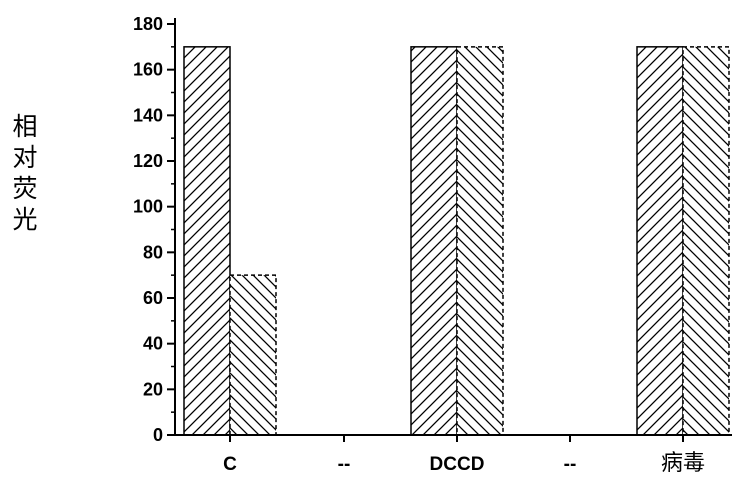 The width and height of the screenshot is (735, 487). I want to click on y-tick-label: 60, so click(153, 298).